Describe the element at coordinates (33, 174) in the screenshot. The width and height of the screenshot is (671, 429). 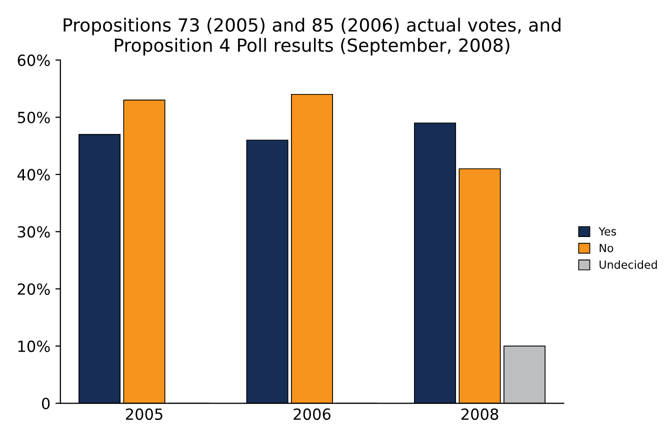
I see `y-tick-label: 40%` at that location.